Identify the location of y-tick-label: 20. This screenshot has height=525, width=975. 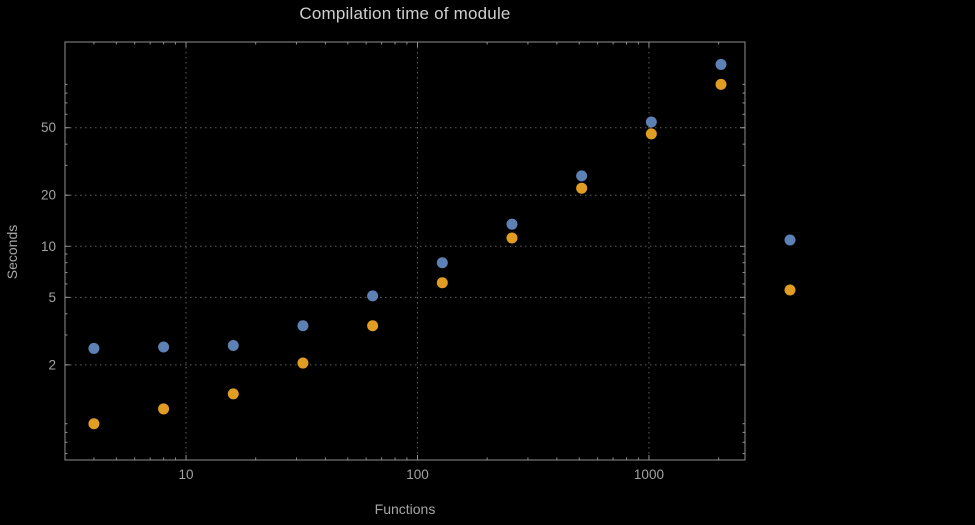
(48, 195).